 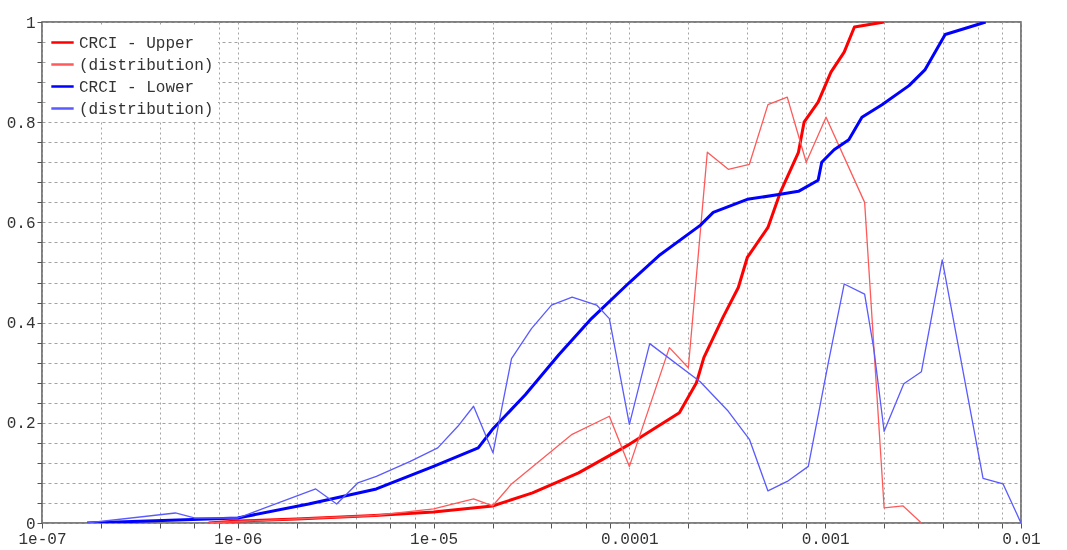 I want to click on legend-label: CRCI - Upper, so click(x=137, y=43).